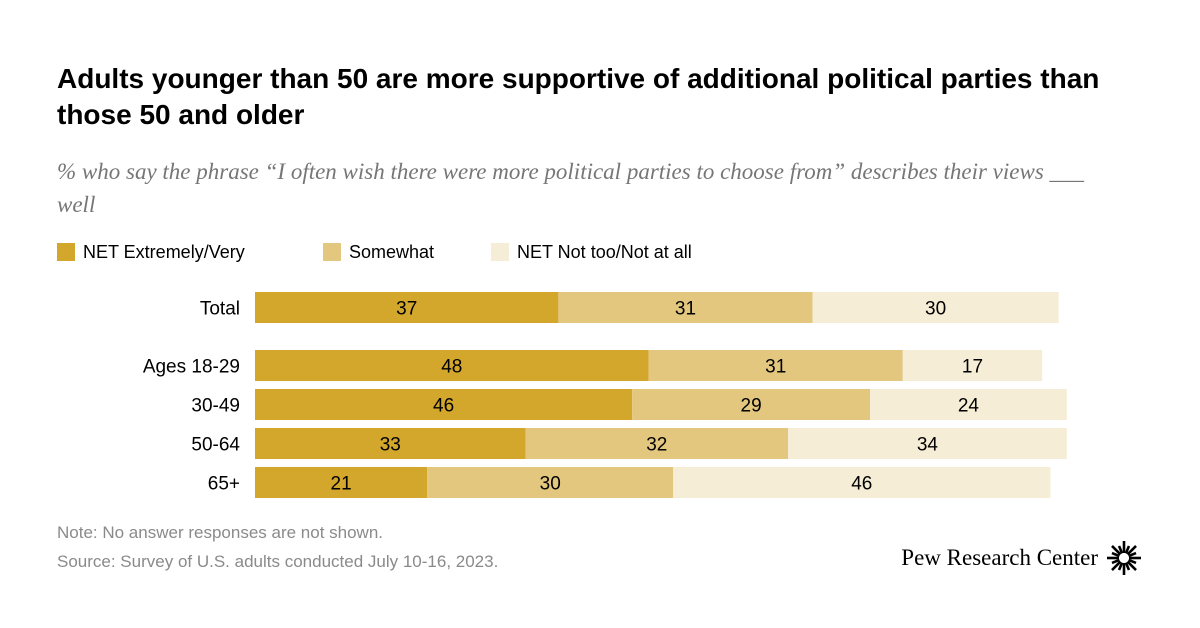  Describe the element at coordinates (191, 367) in the screenshot. I see `row-label-ages-18-29: Ages 18-29` at that location.